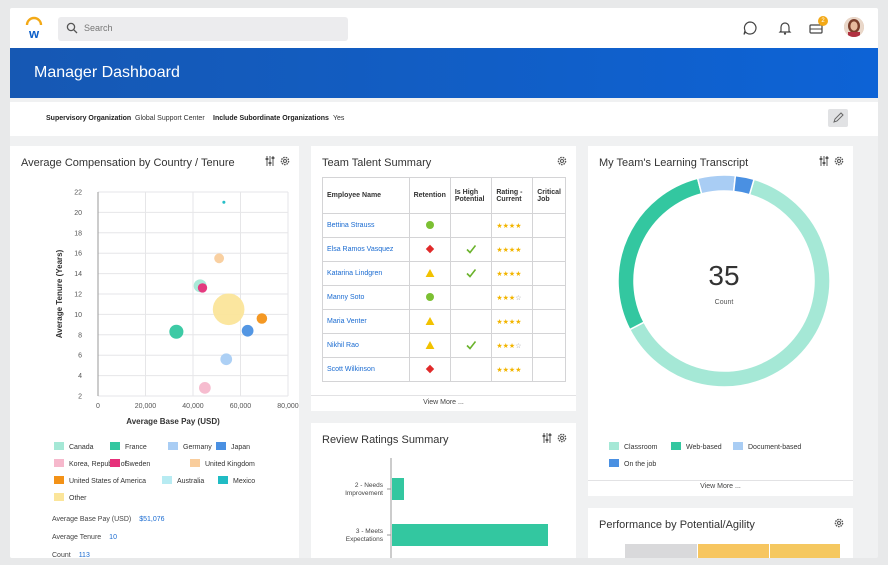  What do you see at coordinates (226, 359) in the screenshot?
I see `bubble-germany` at bounding box center [226, 359].